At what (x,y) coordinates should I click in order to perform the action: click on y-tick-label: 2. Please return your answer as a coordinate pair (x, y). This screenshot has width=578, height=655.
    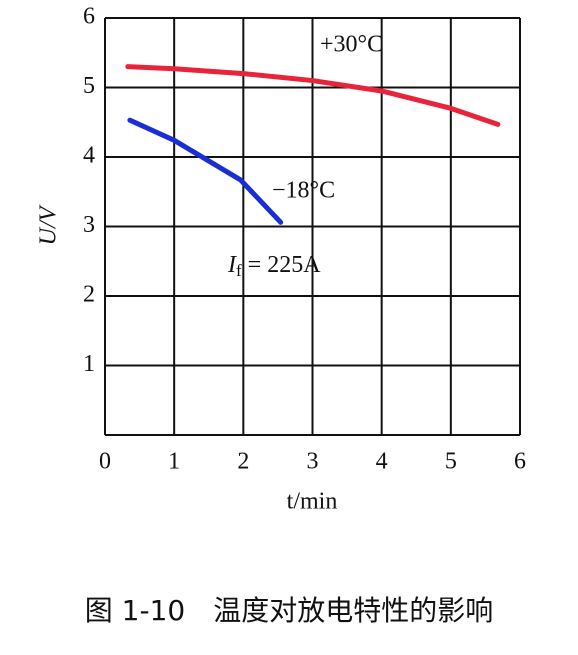
    Looking at the image, I should click on (89, 295).